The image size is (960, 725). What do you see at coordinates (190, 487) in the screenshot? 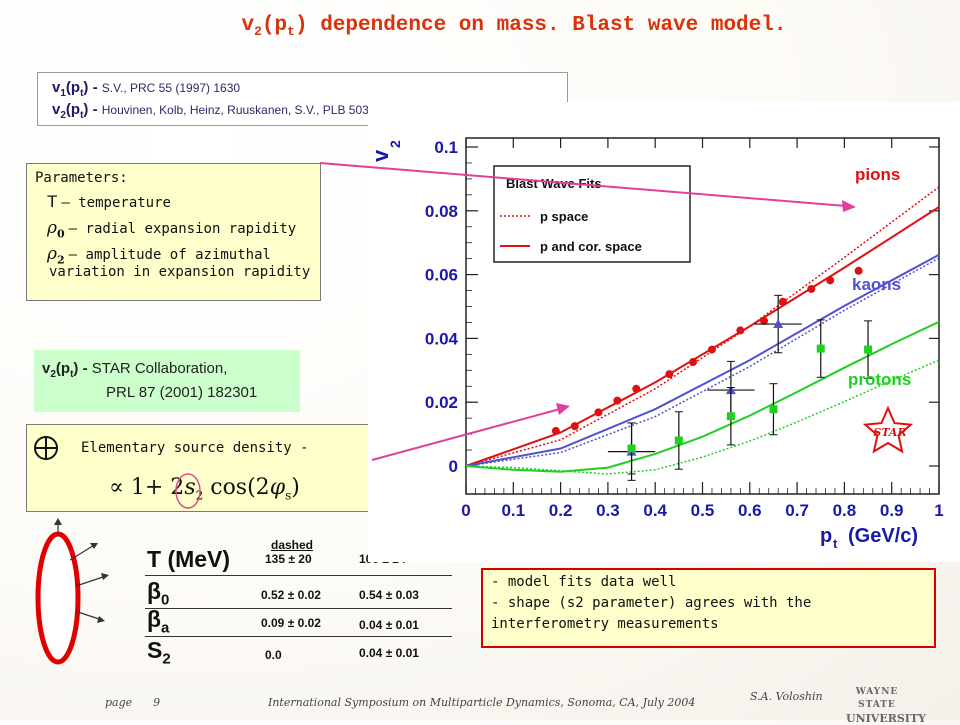
I see `formula-s: s` at bounding box center [190, 487].